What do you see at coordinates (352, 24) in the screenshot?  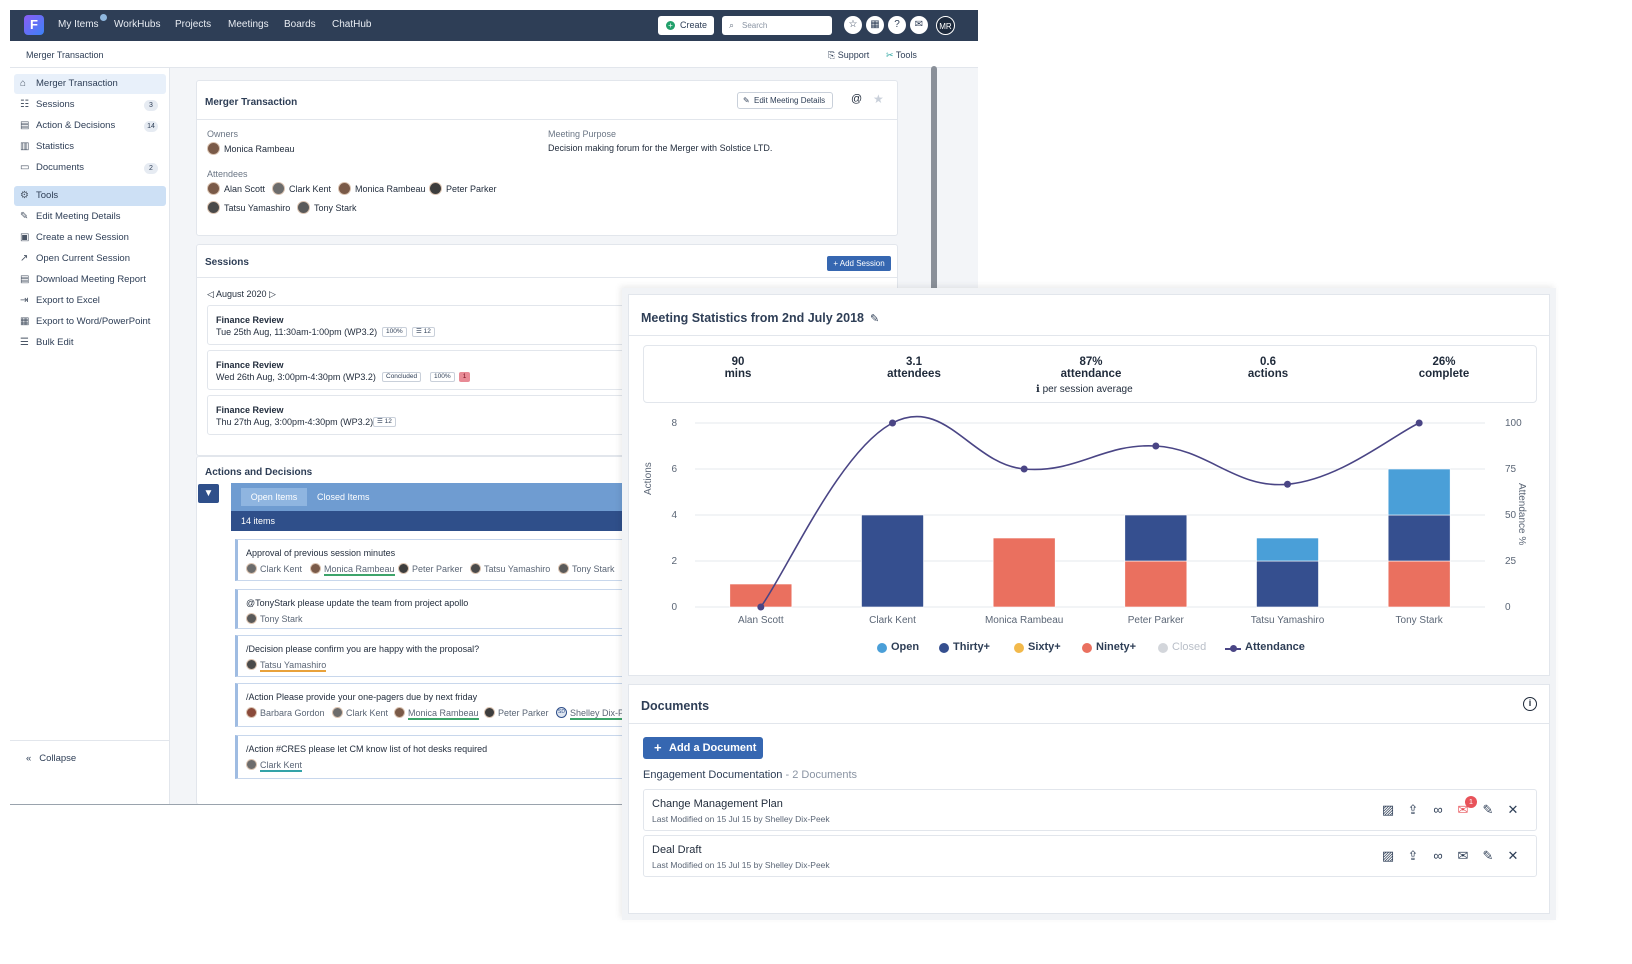 I see `nav-chathub: ChatHub` at bounding box center [352, 24].